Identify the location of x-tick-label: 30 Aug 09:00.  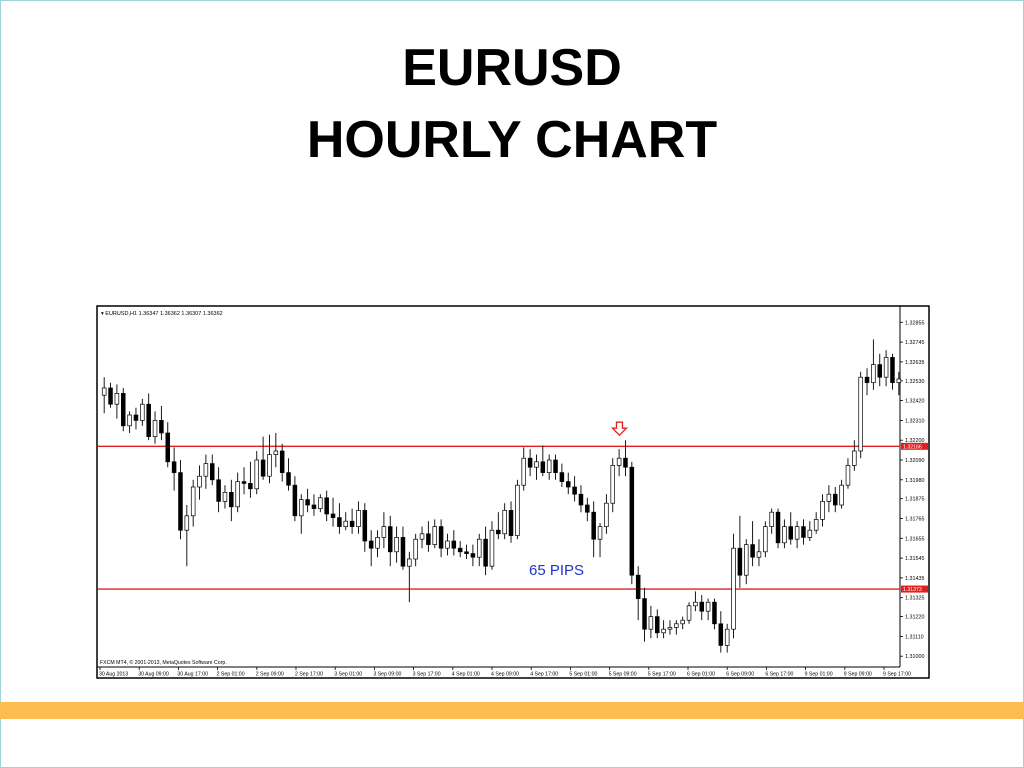
(153, 675).